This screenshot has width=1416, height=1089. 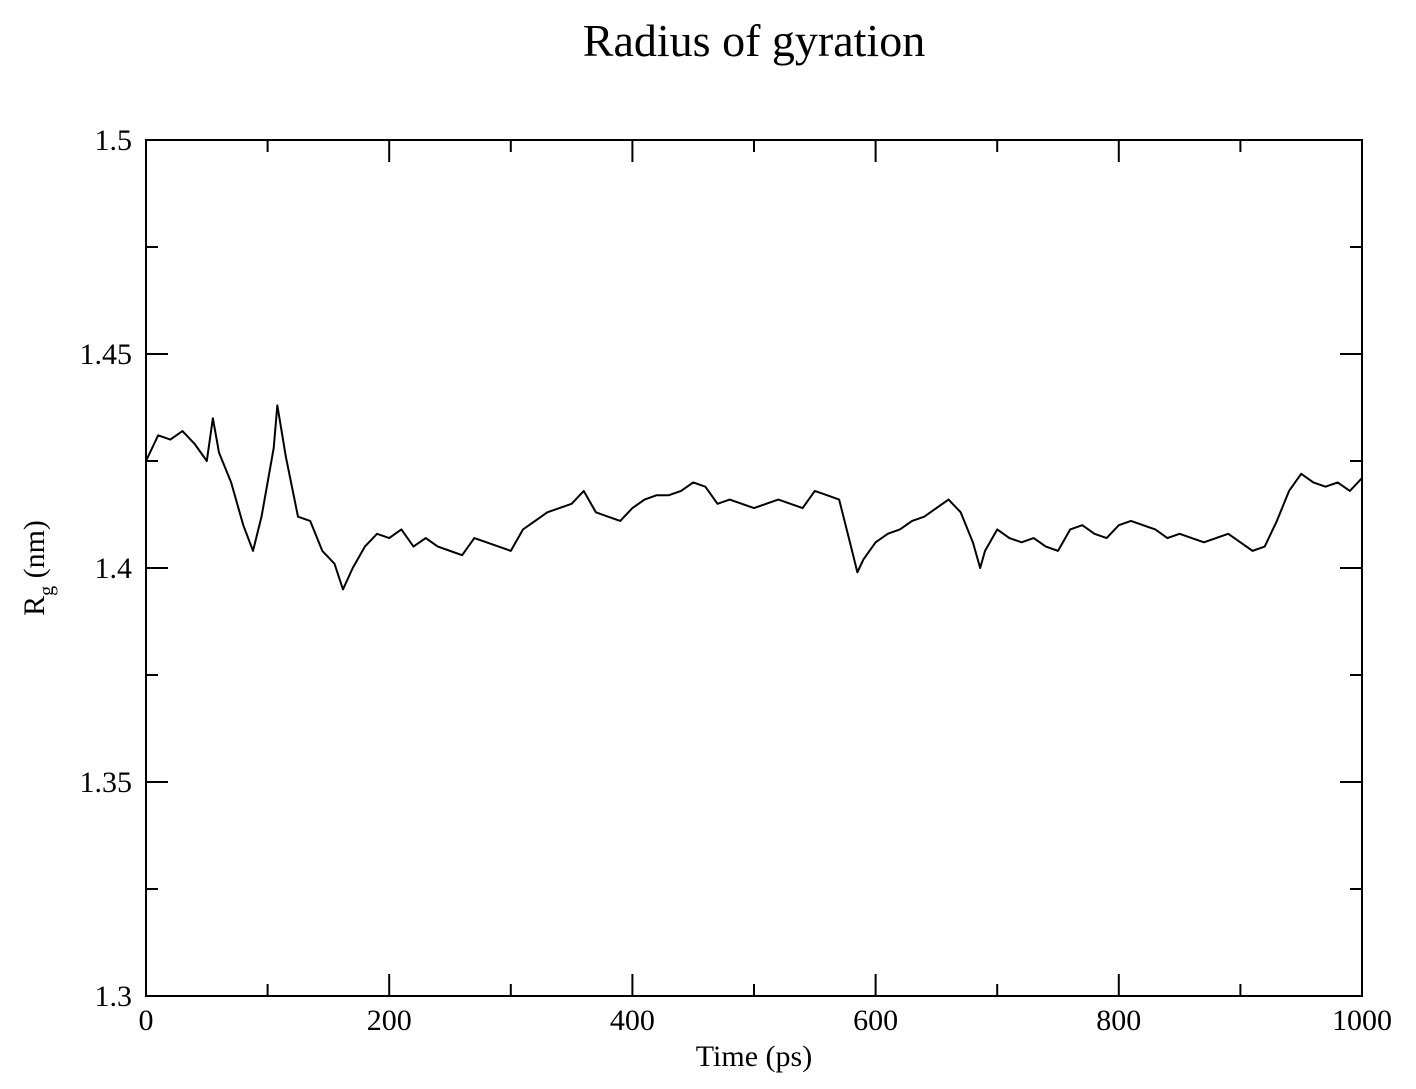 What do you see at coordinates (114, 996) in the screenshot?
I see `y-tick-label: 1.3` at bounding box center [114, 996].